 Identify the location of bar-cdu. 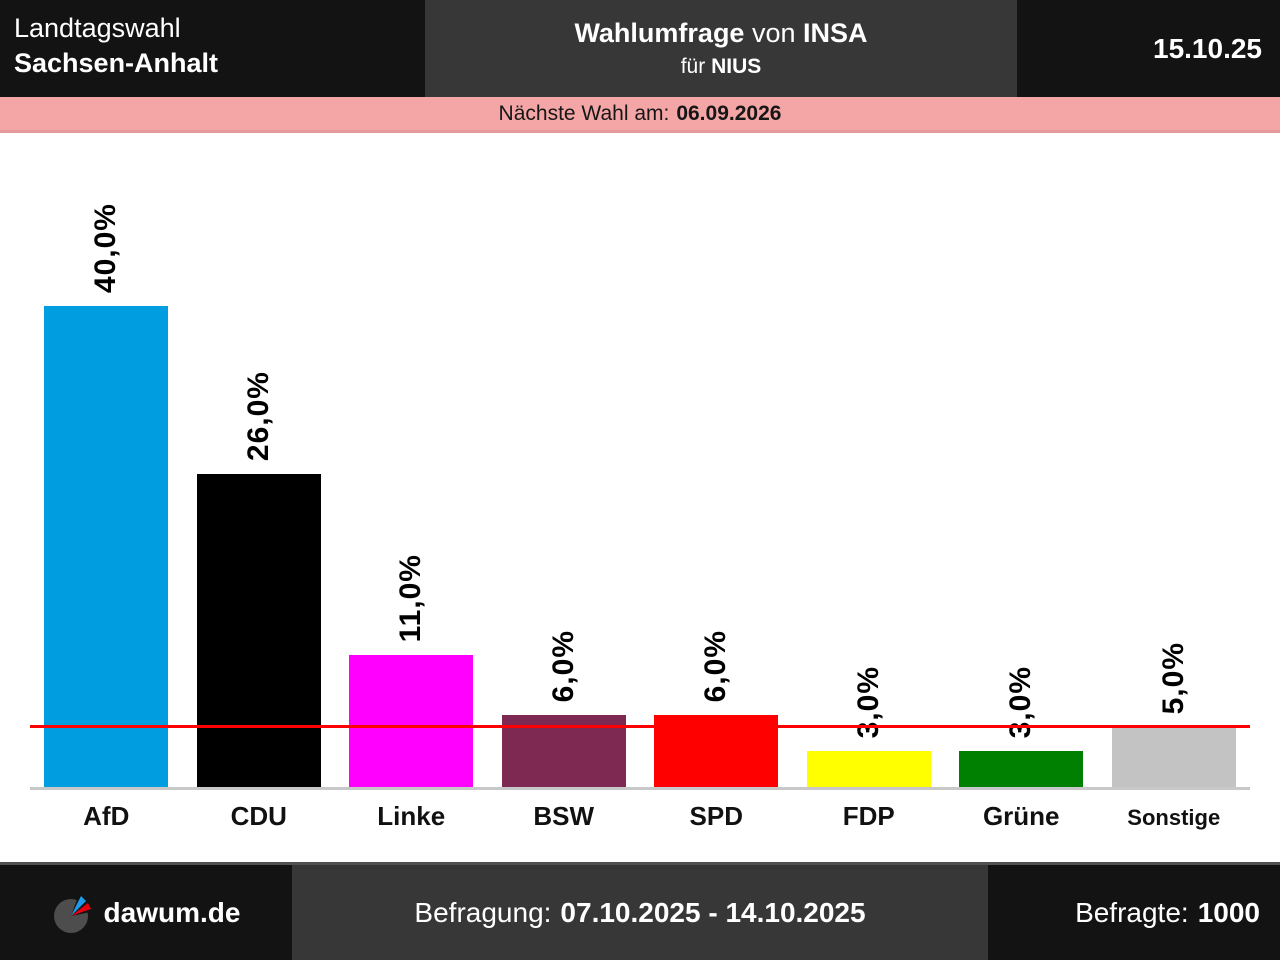
(258, 630).